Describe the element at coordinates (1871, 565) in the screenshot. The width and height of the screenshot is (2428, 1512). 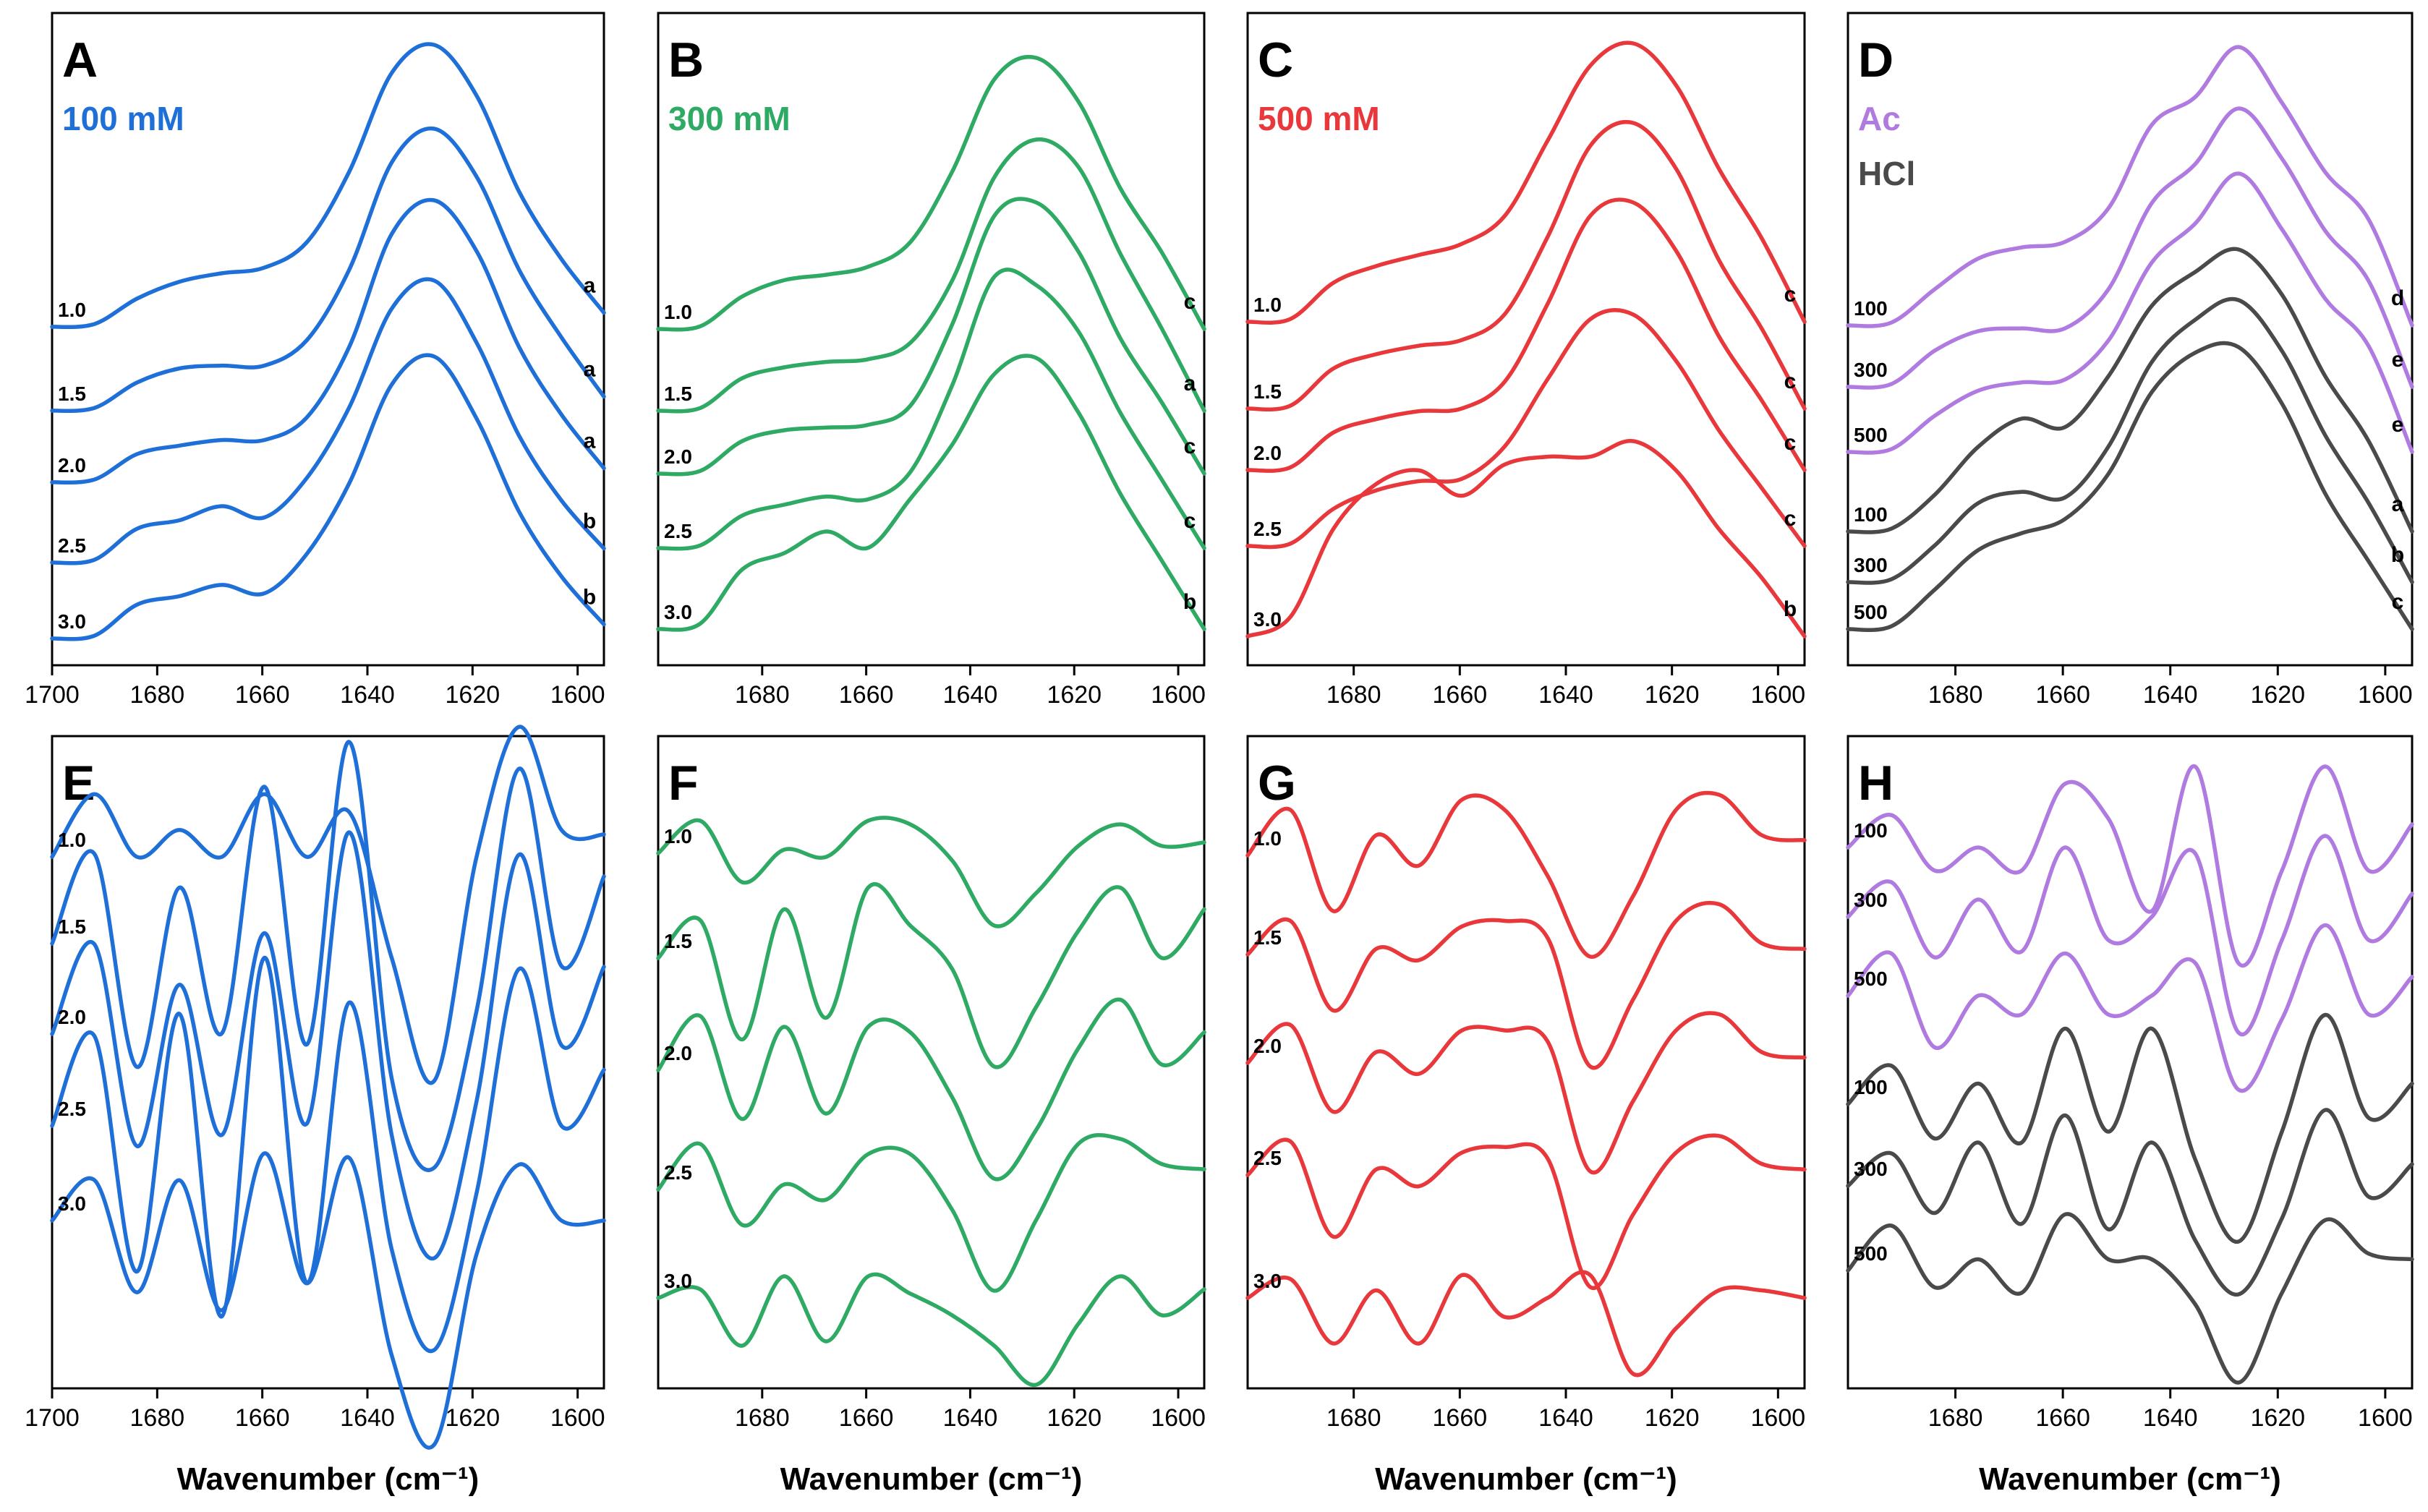
I see `series-label: 300` at that location.